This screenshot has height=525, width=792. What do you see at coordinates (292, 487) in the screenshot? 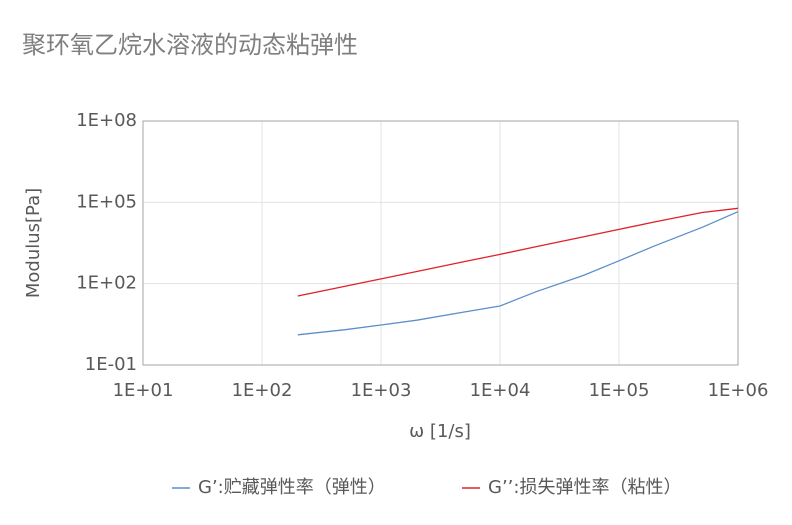
I see `legend-label: G’:贮藏弹性率（弹性）` at bounding box center [292, 487].